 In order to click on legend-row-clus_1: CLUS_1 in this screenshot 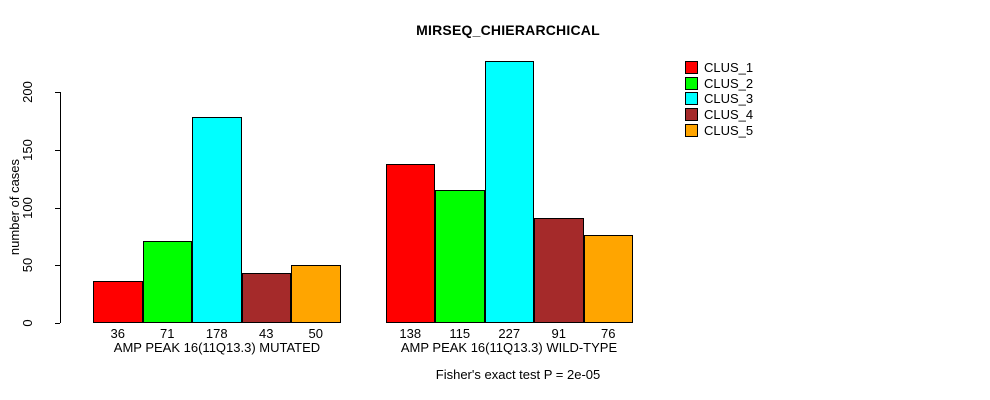, I will do `click(719, 68)`.